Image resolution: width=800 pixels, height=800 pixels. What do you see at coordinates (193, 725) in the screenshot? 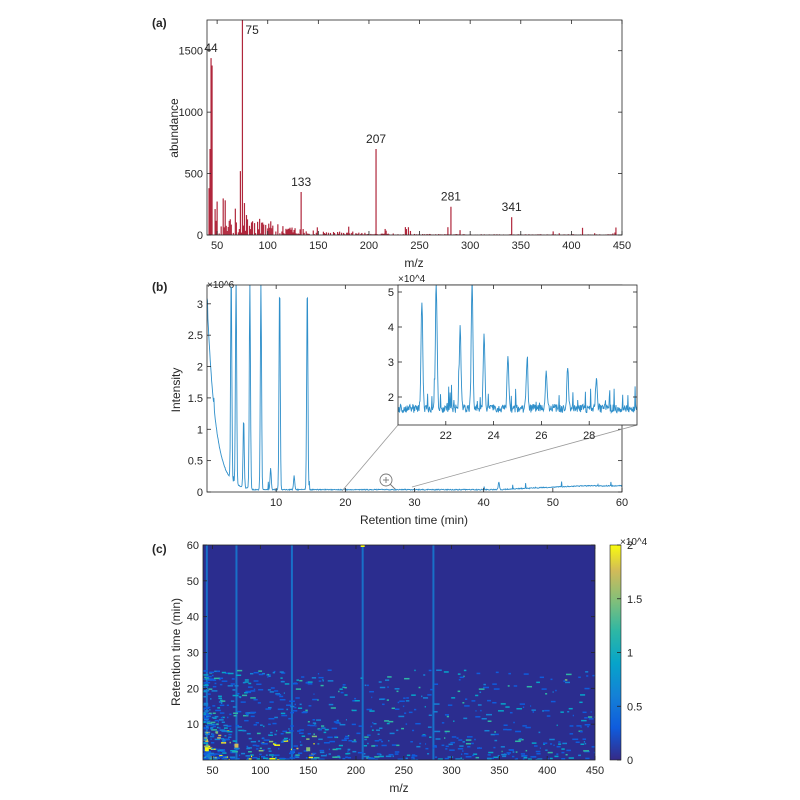
I see `panel-c-y-tick-label: 10` at bounding box center [193, 725].